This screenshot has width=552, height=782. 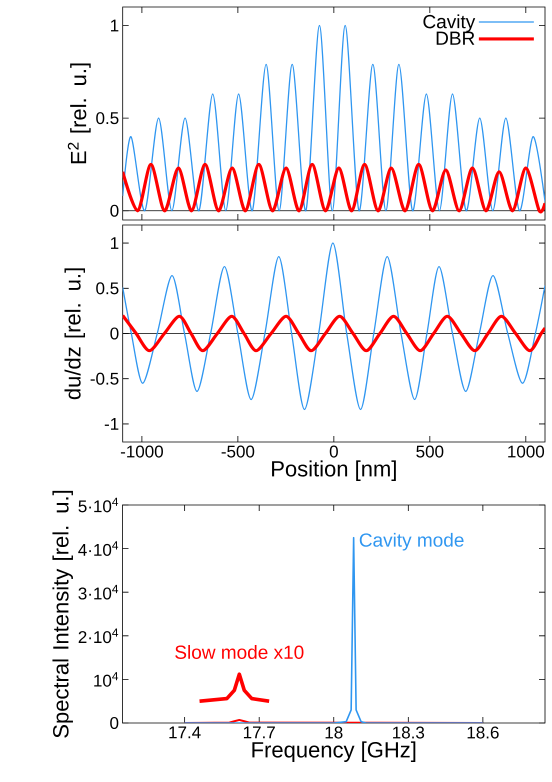 What do you see at coordinates (334, 470) in the screenshot?
I see `x-axis-title: Position [nm]` at bounding box center [334, 470].